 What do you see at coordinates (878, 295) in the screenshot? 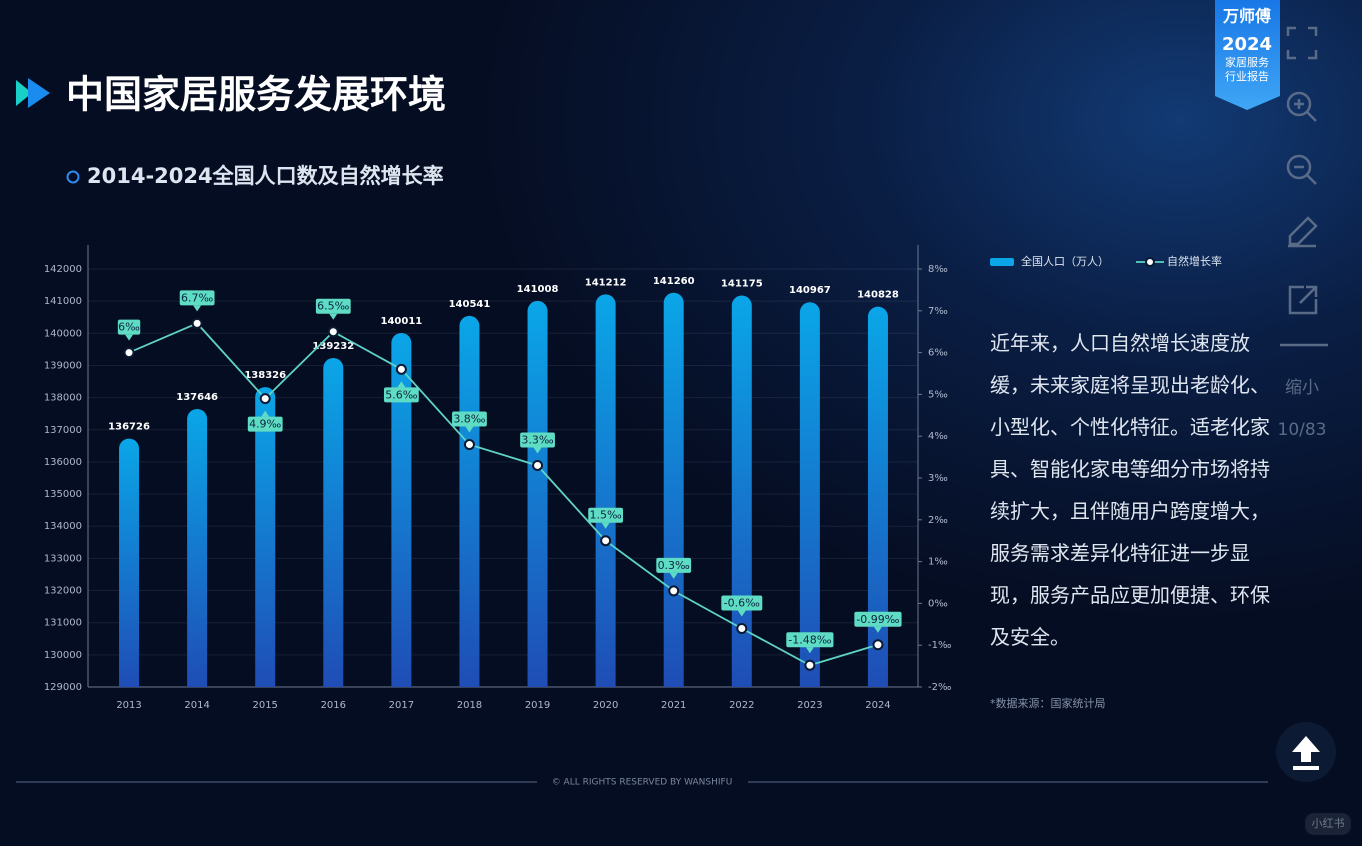
I see `bar-value-label: 140828` at bounding box center [878, 295].